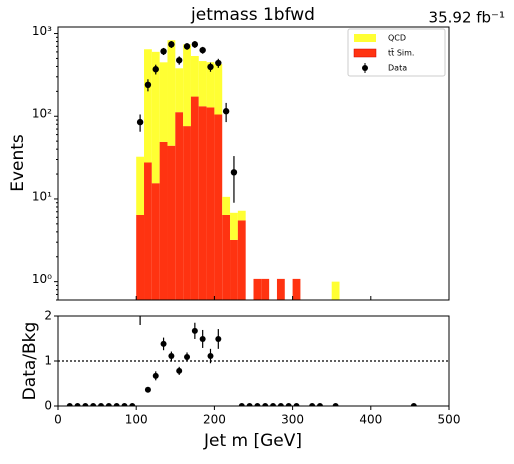  I want to click on chart-title: jetmass 1bfwd, so click(252, 15).